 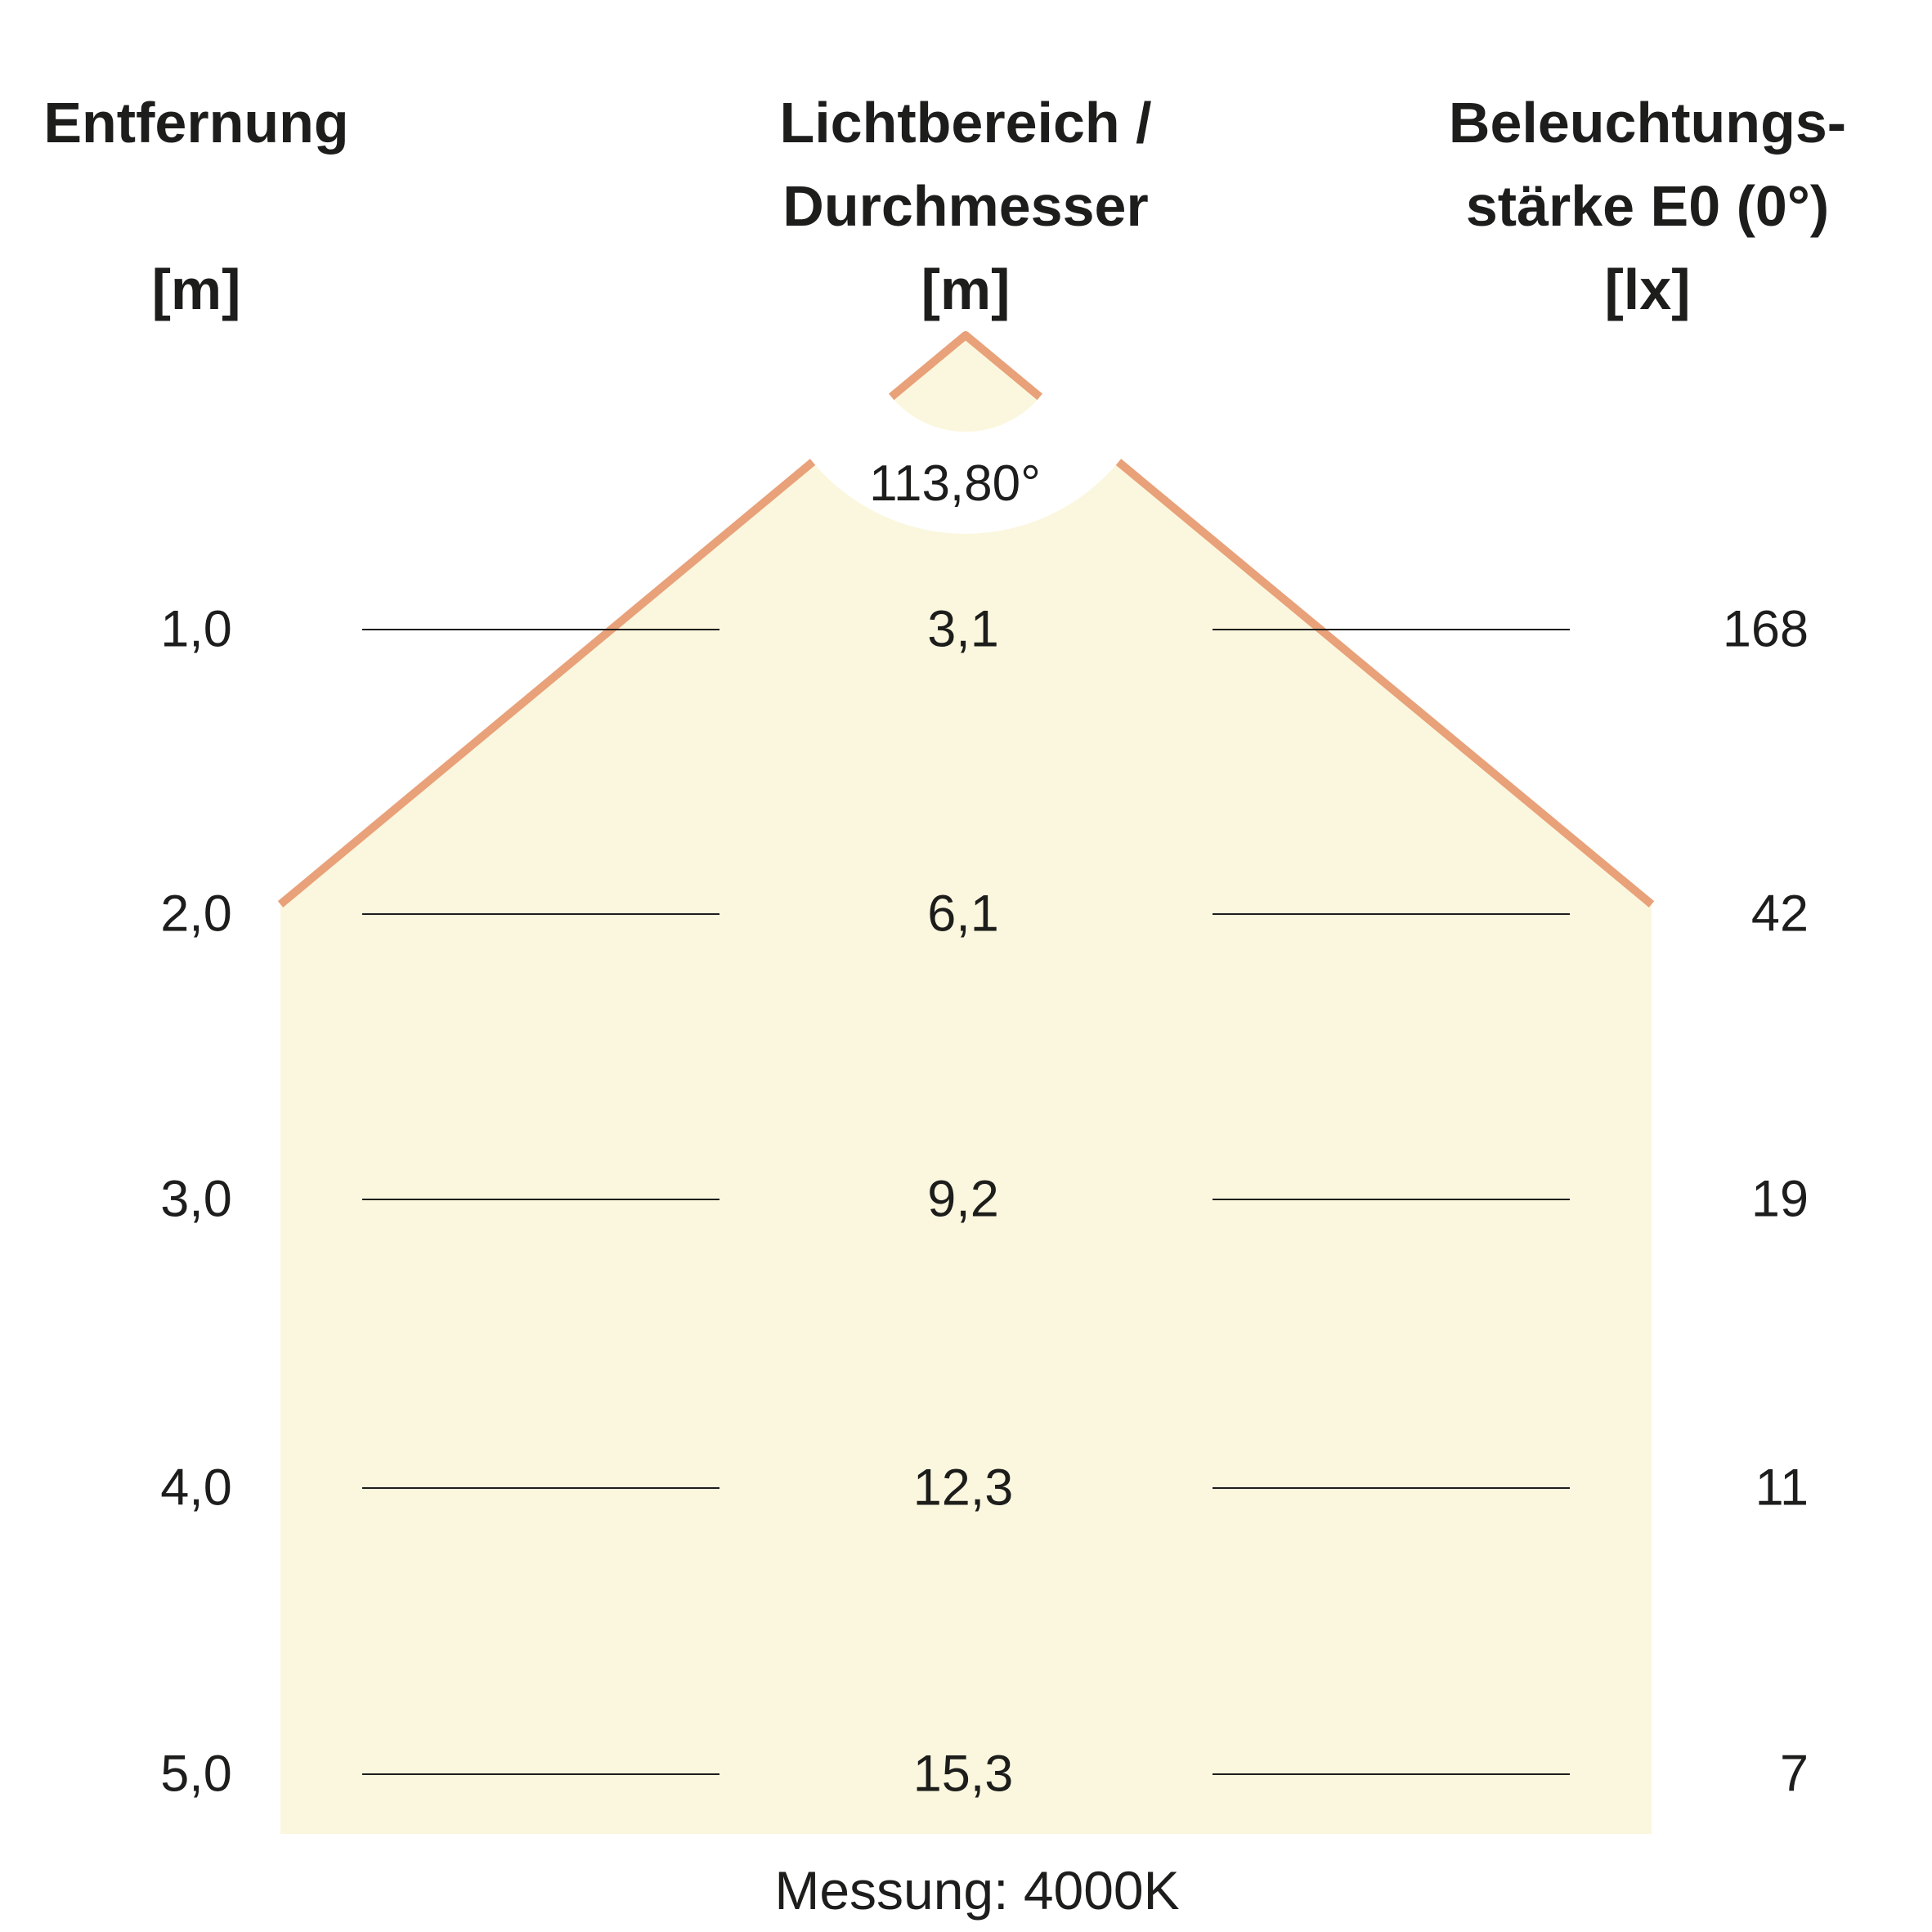 What do you see at coordinates (963, 629) in the screenshot?
I see `diameter-value: 3,1` at bounding box center [963, 629].